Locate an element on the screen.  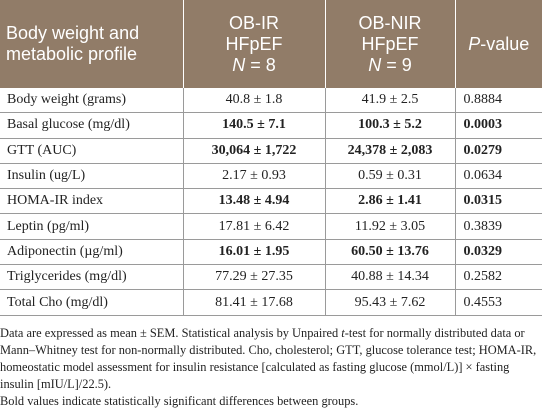
header-cell: Body weight and metabolic profile is located at coordinates (92, 44).